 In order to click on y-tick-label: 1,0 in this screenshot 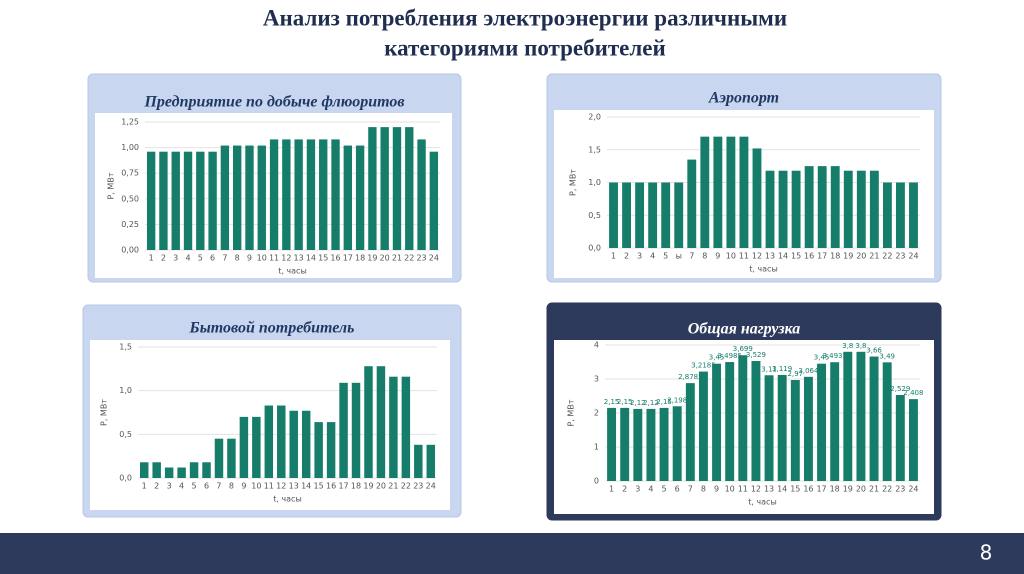, I will do `click(125, 390)`.